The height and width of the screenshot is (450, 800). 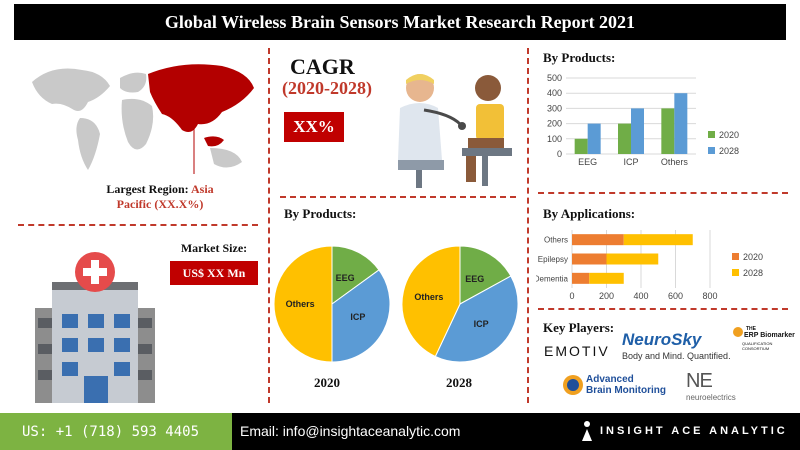 What do you see at coordinates (699, 381) in the screenshot?
I see `logo-ne: NE` at bounding box center [699, 381].